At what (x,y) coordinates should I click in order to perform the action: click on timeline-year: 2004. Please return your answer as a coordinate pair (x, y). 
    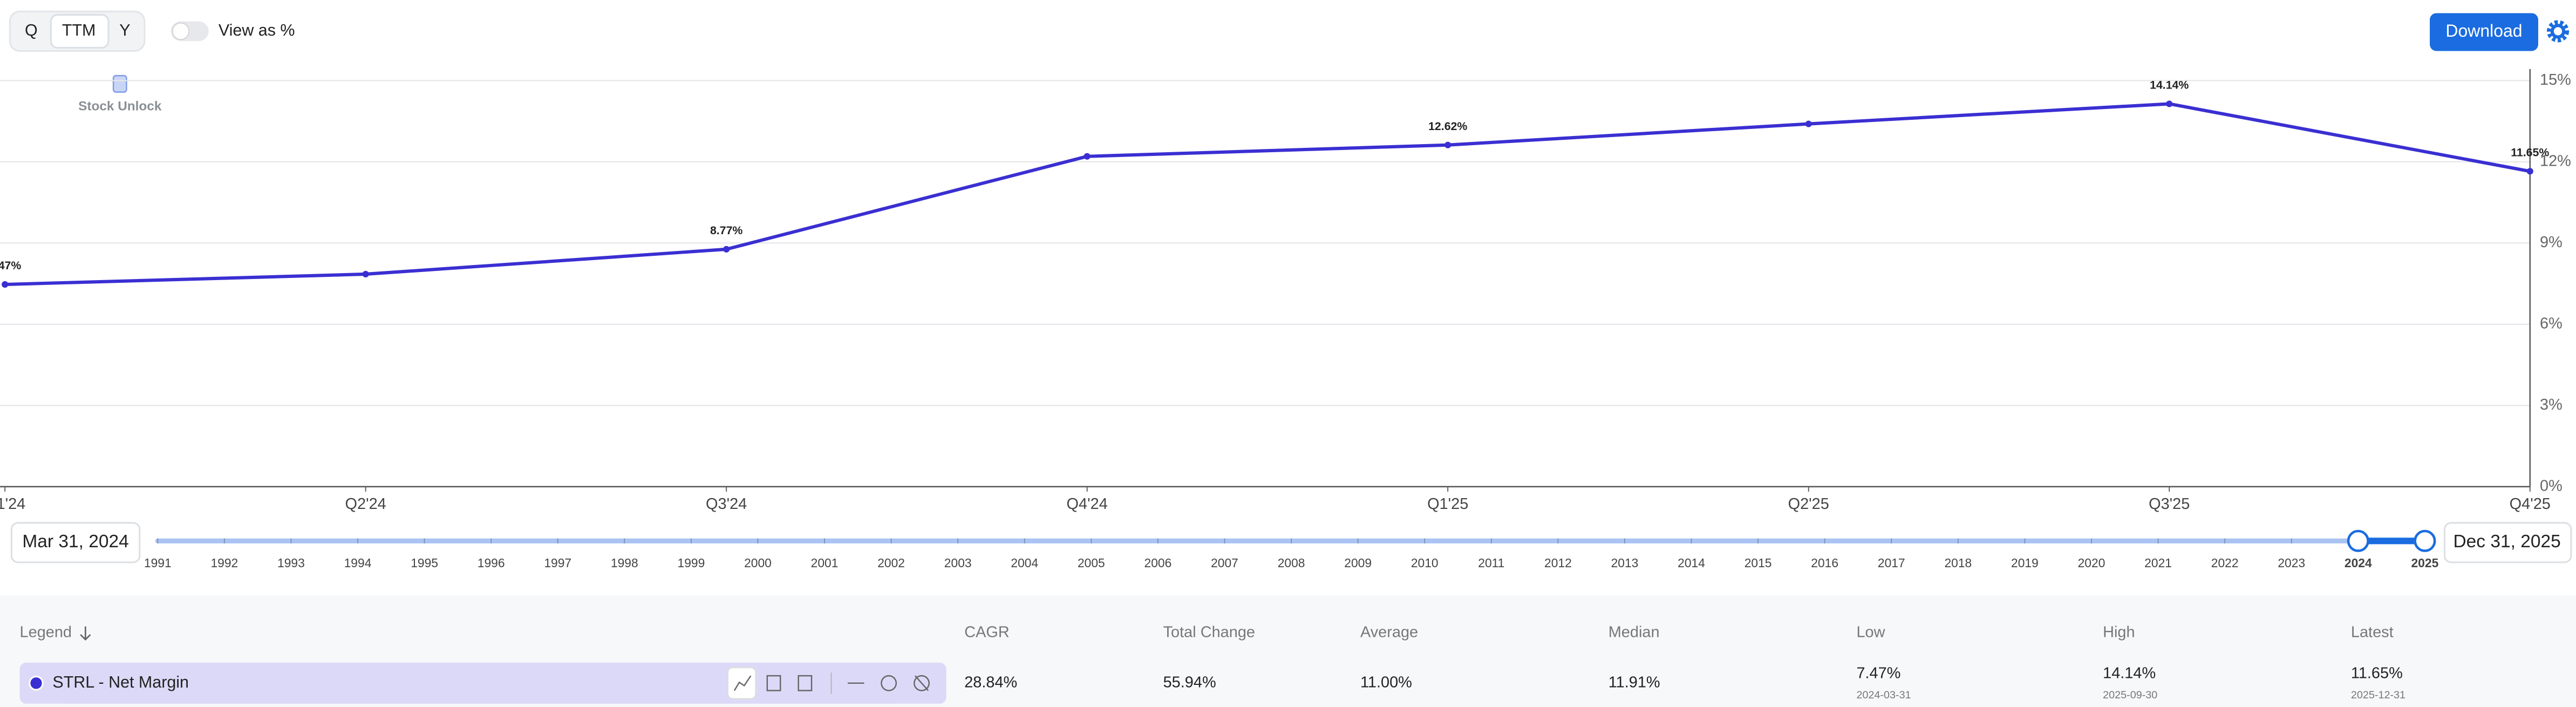
    Looking at the image, I should click on (1024, 563).